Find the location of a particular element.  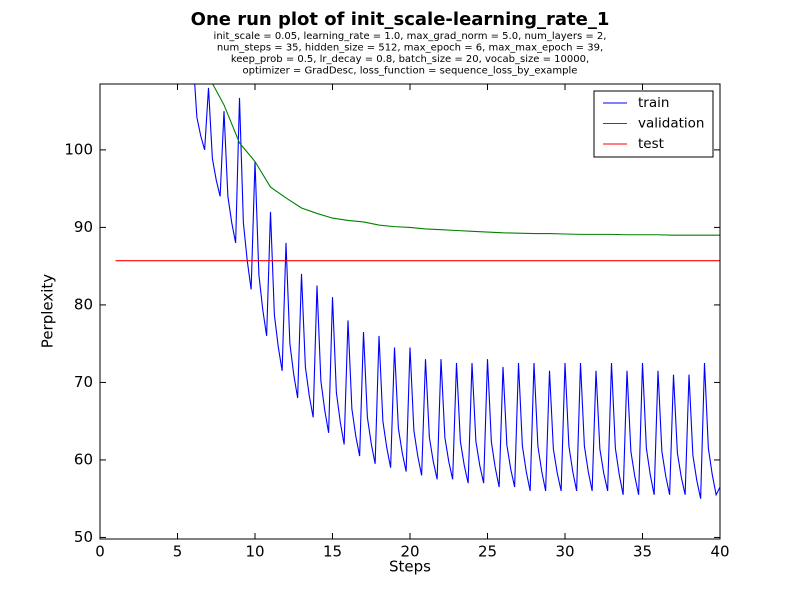

x-axis-label: Steps is located at coordinates (410, 567).